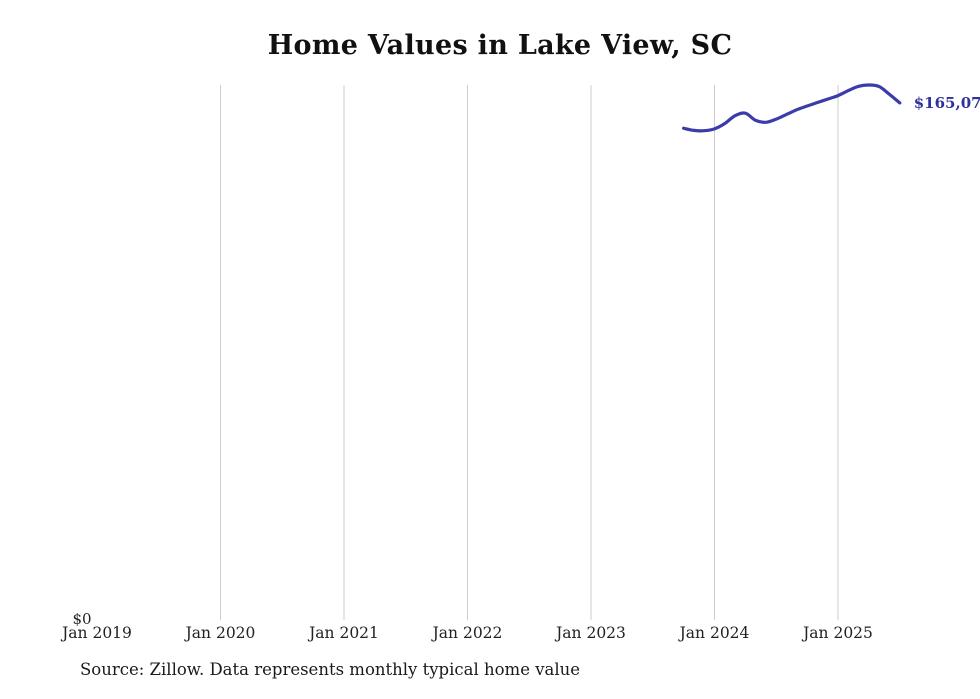 This screenshot has width=980, height=699. Describe the element at coordinates (467, 633) in the screenshot. I see `x-tick-label: Jan 2022` at that location.